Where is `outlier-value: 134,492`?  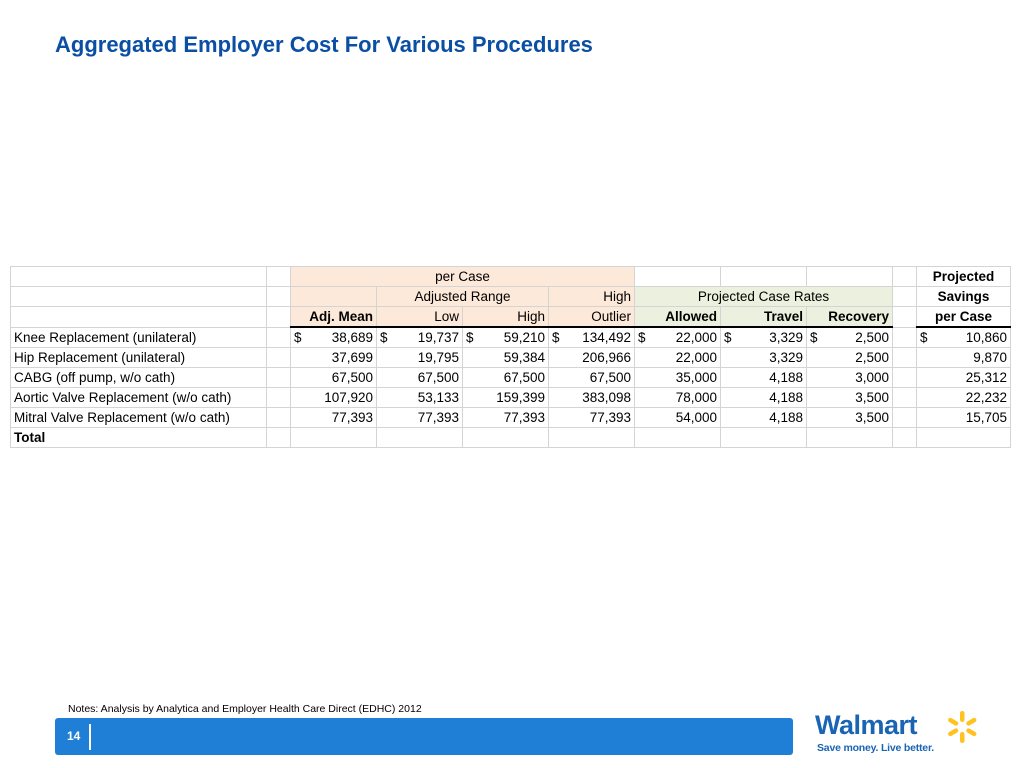 outlier-value: 134,492 is located at coordinates (606, 337).